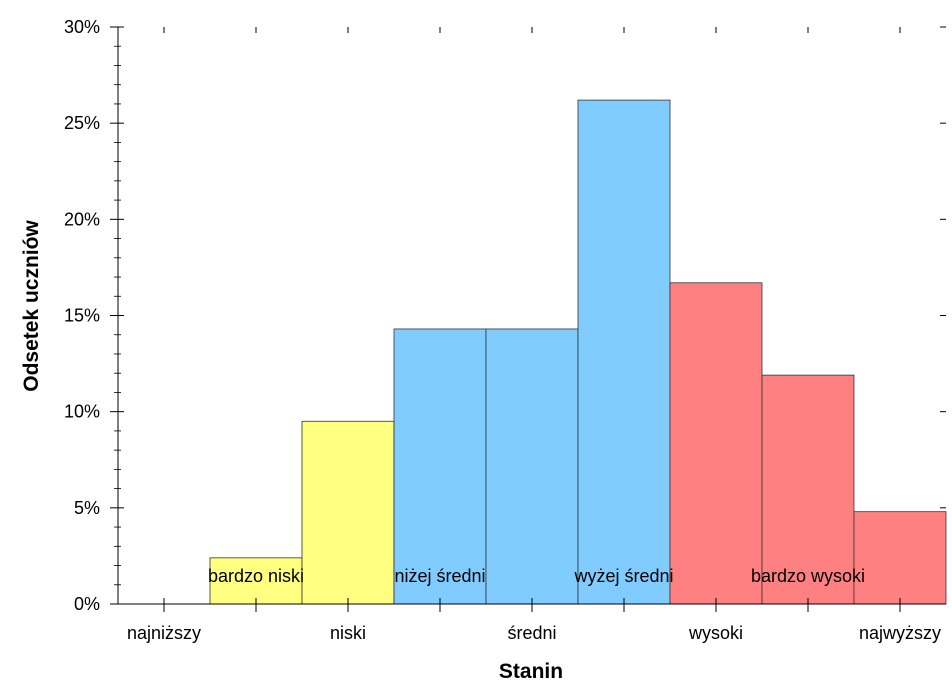  Describe the element at coordinates (715, 633) in the screenshot. I see `x-tick-label: wysoki` at that location.